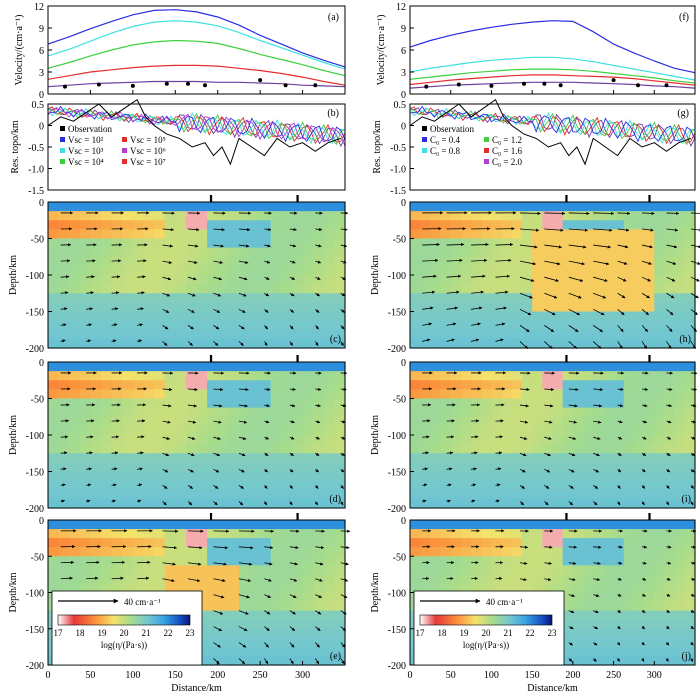  What do you see at coordinates (86, 151) in the screenshot?
I see `legend-label: Vsc = 10³` at bounding box center [86, 151].